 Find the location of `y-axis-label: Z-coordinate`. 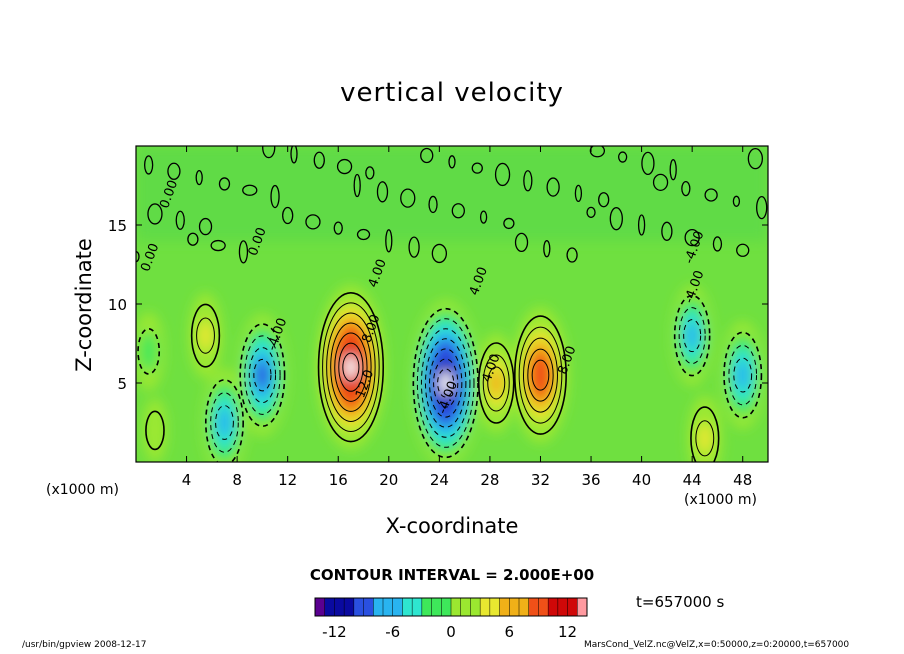

y-axis-label: Z-coordinate is located at coordinates (84, 305).